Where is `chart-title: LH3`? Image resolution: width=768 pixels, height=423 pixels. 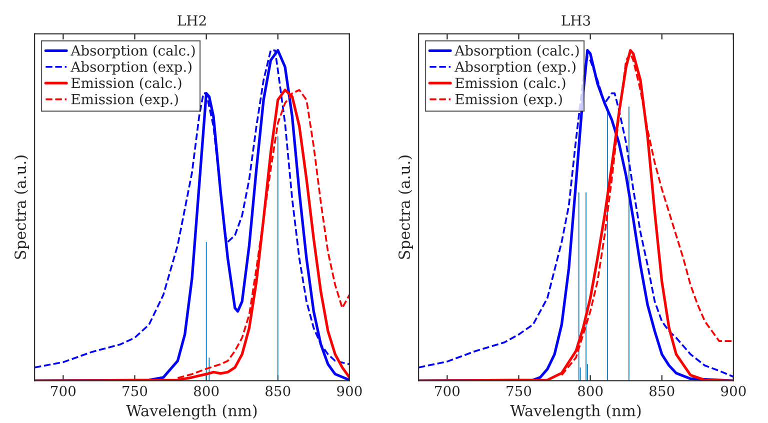
chart-title: LH3 is located at coordinates (576, 20).